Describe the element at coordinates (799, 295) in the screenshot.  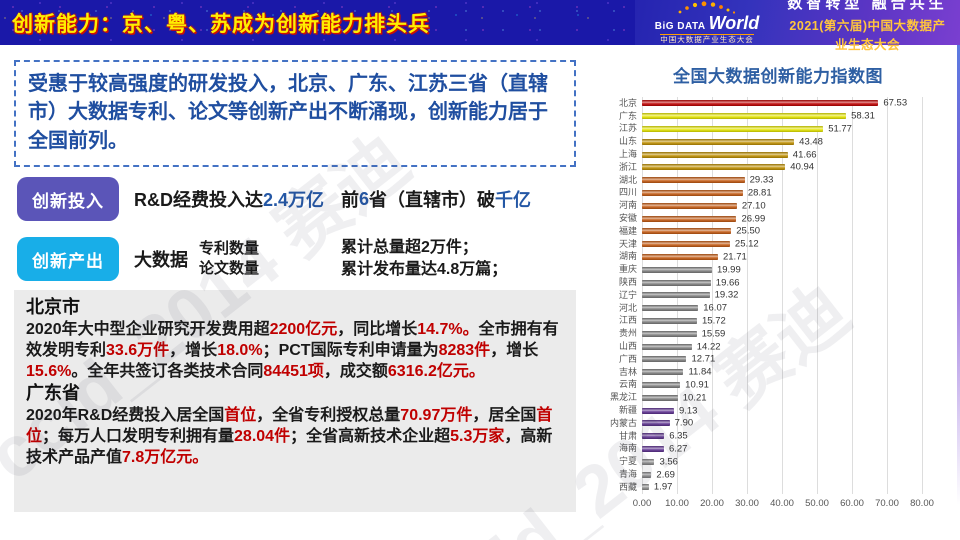
I see `chart-track: 19.32` at that location.